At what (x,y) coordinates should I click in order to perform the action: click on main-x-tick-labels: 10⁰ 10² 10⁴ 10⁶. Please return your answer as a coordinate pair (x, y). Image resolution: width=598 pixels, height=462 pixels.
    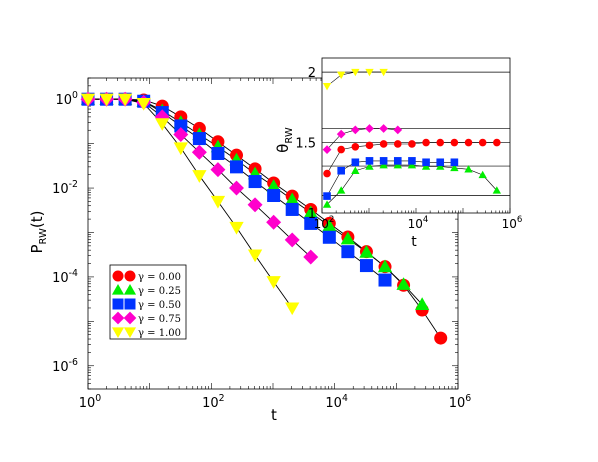
    Looking at the image, I should click on (275, 402).